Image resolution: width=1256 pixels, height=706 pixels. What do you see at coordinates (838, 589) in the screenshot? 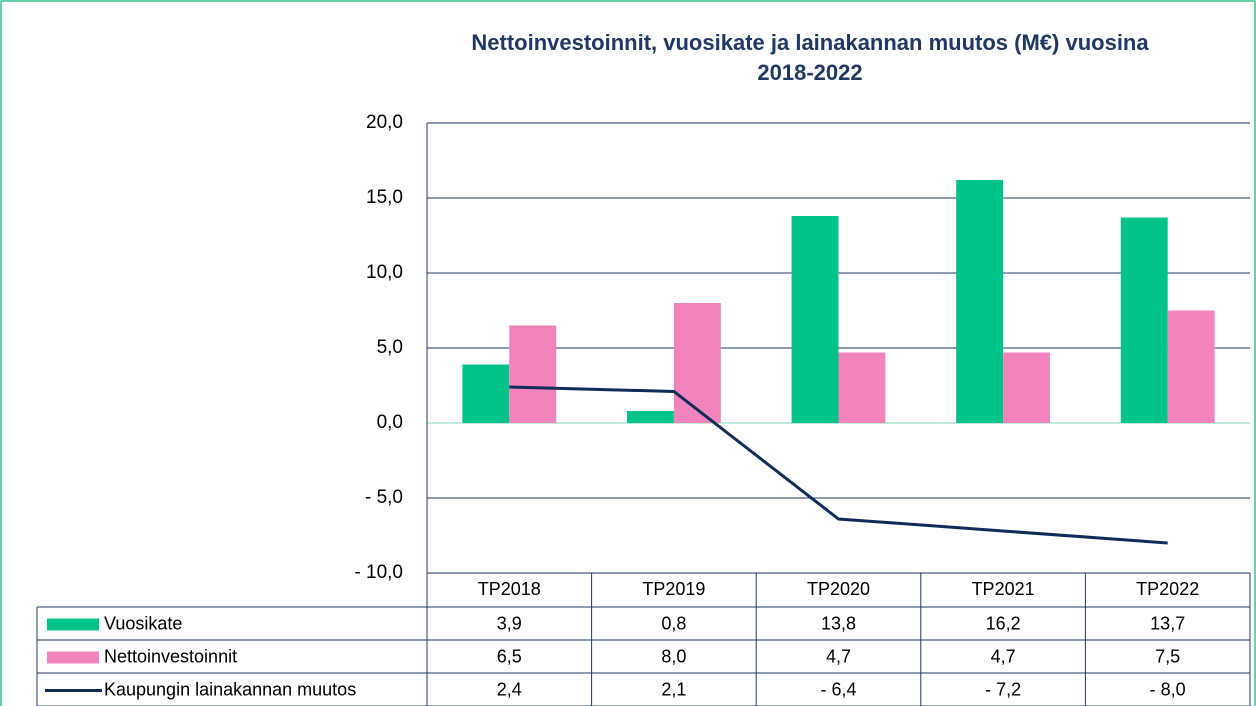
I see `x-tick-label: TP2020` at bounding box center [838, 589].